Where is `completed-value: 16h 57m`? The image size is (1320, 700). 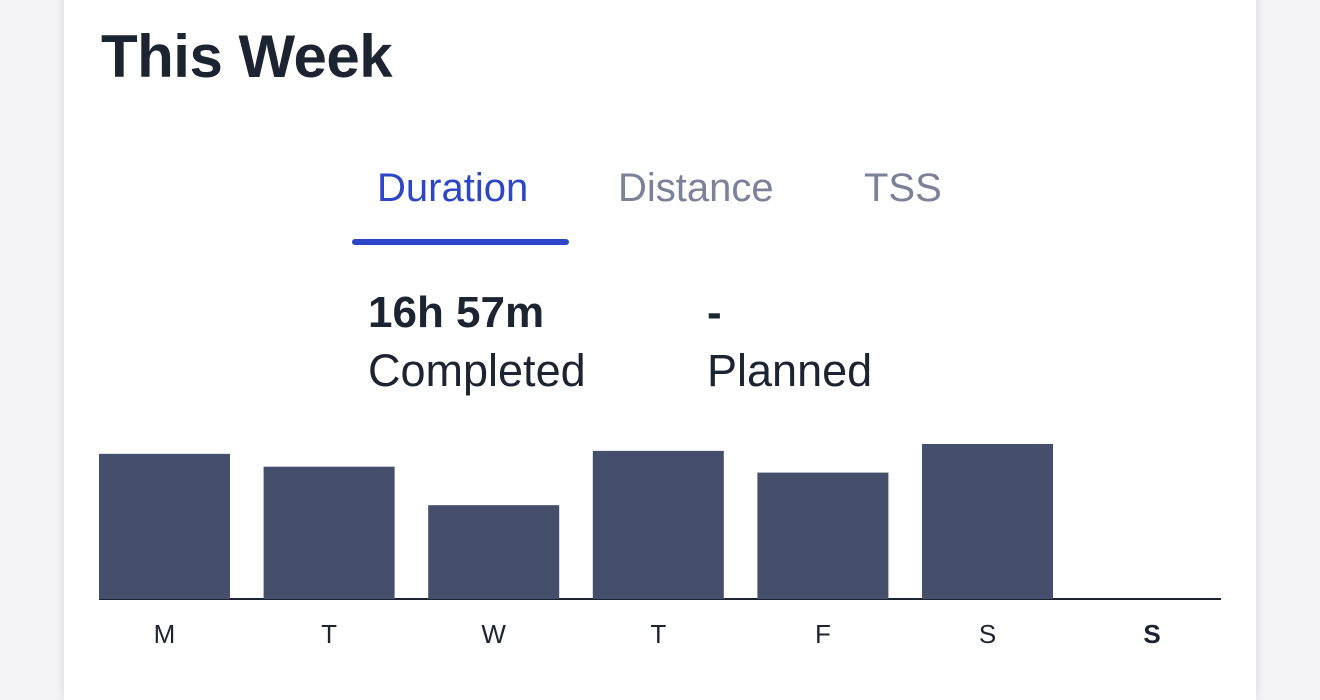
completed-value: 16h 57m is located at coordinates (456, 312).